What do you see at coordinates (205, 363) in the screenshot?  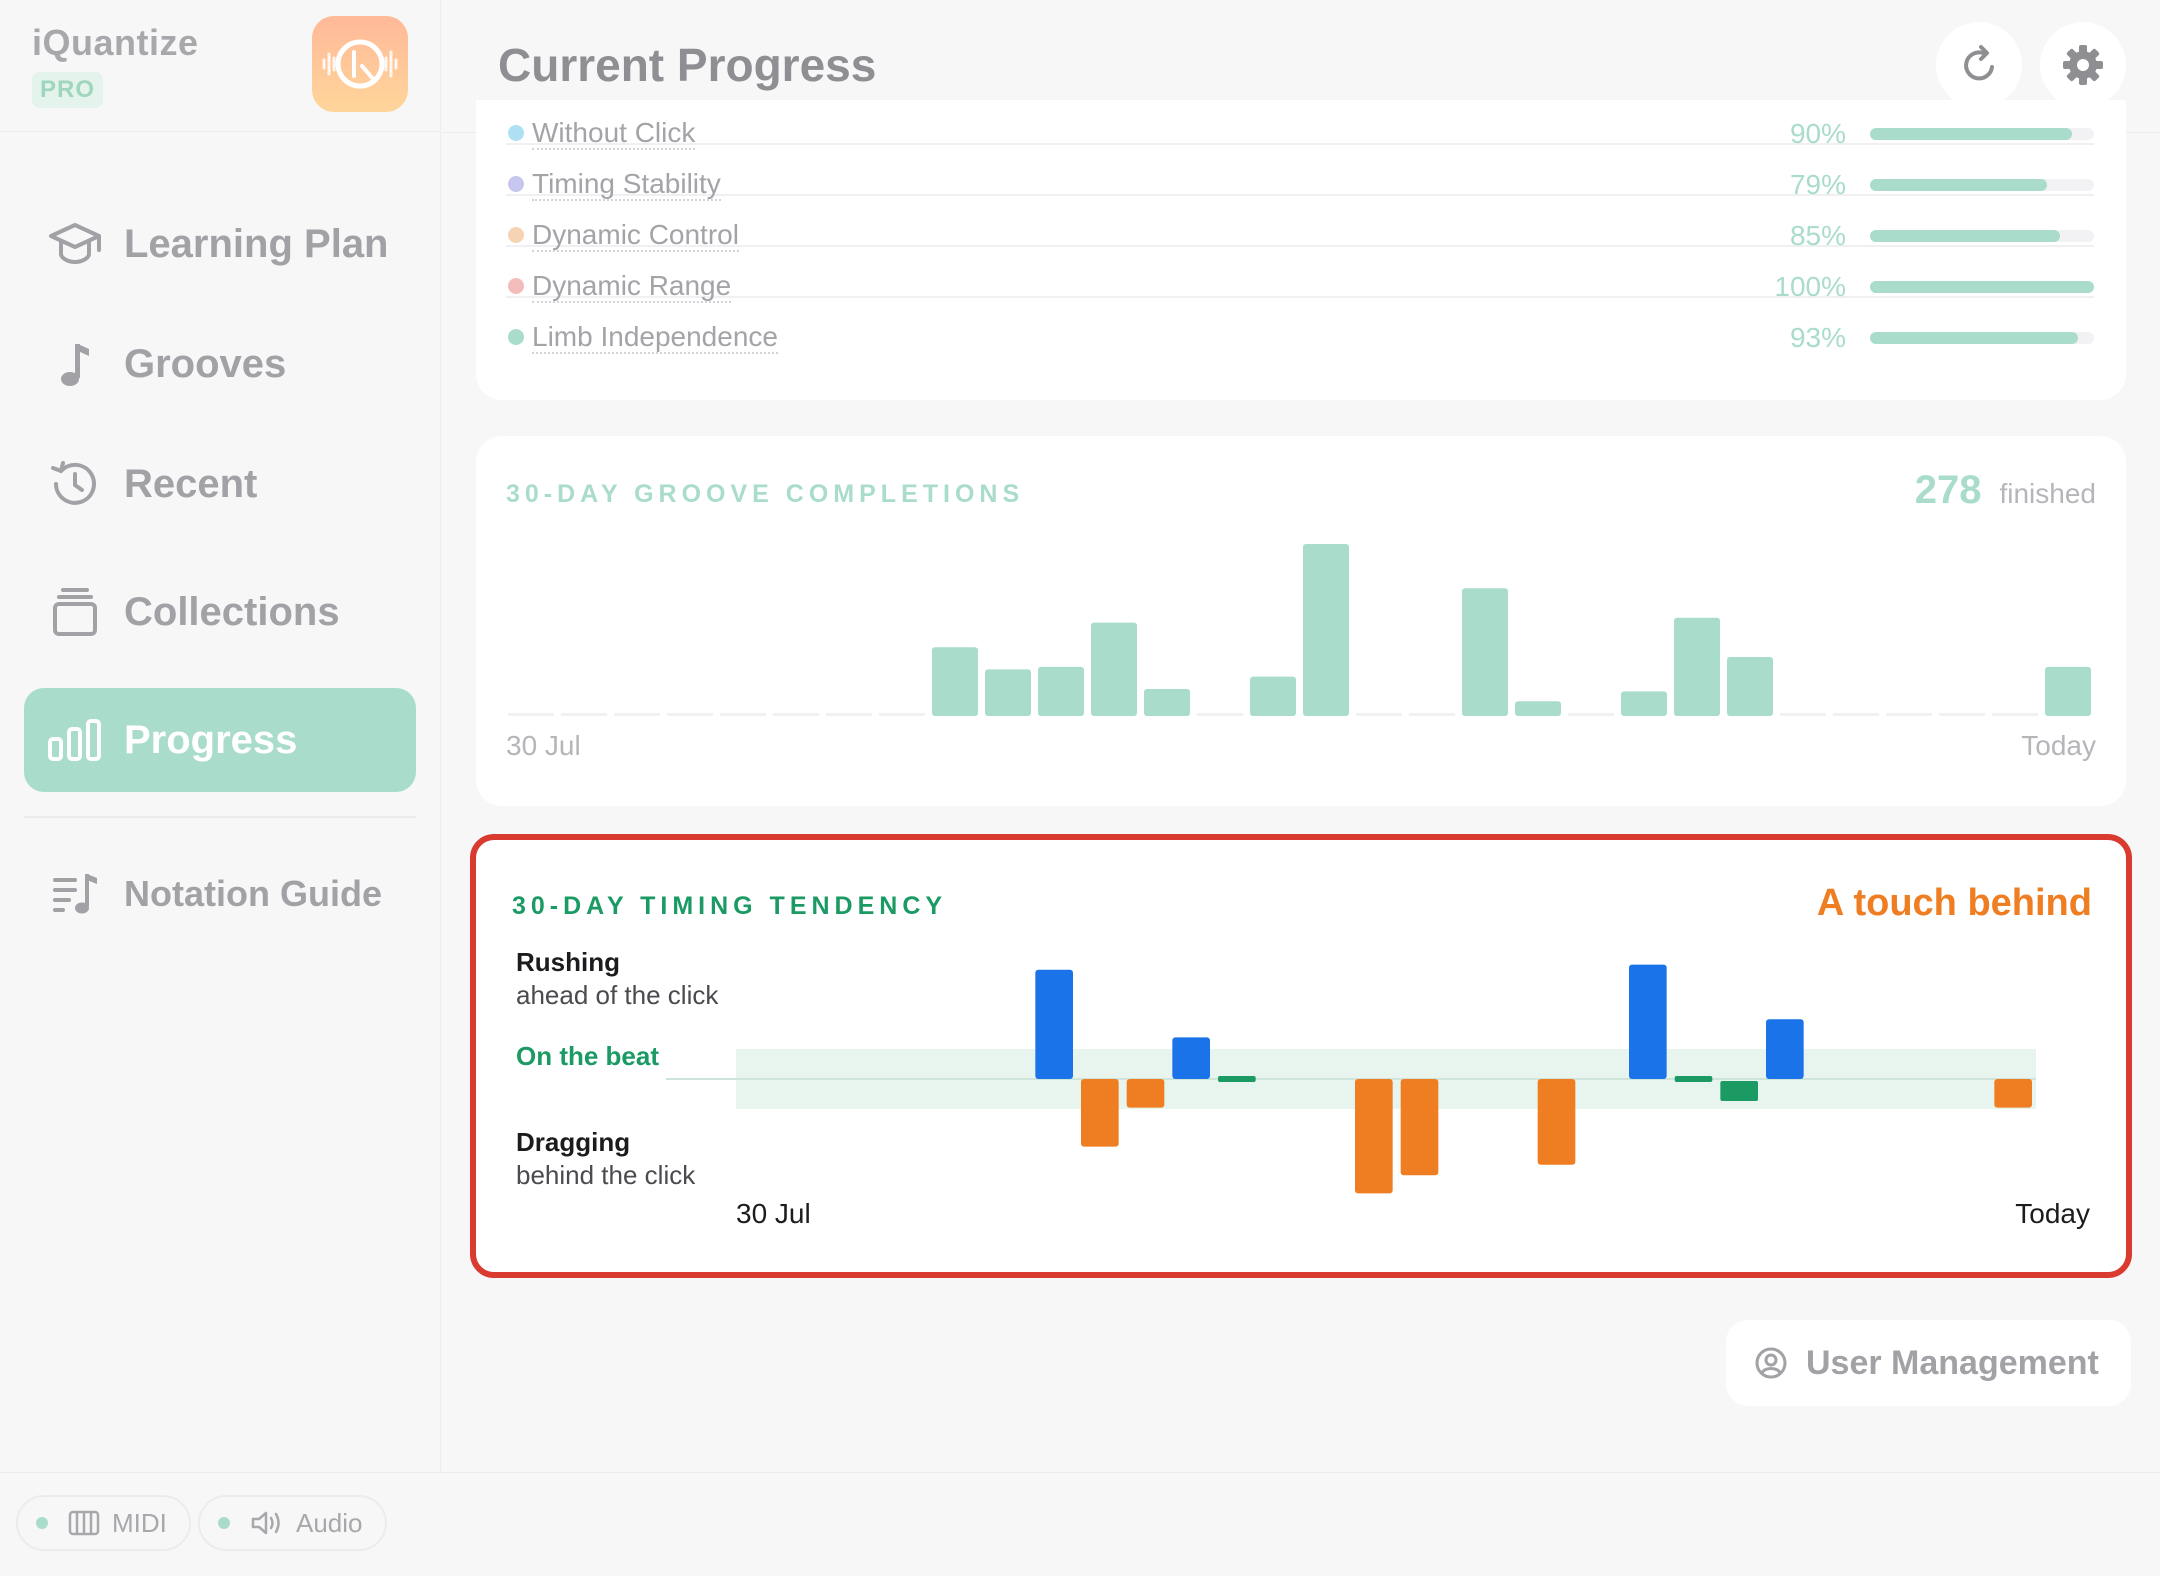 I see `sidebar-item-label: Grooves` at bounding box center [205, 363].